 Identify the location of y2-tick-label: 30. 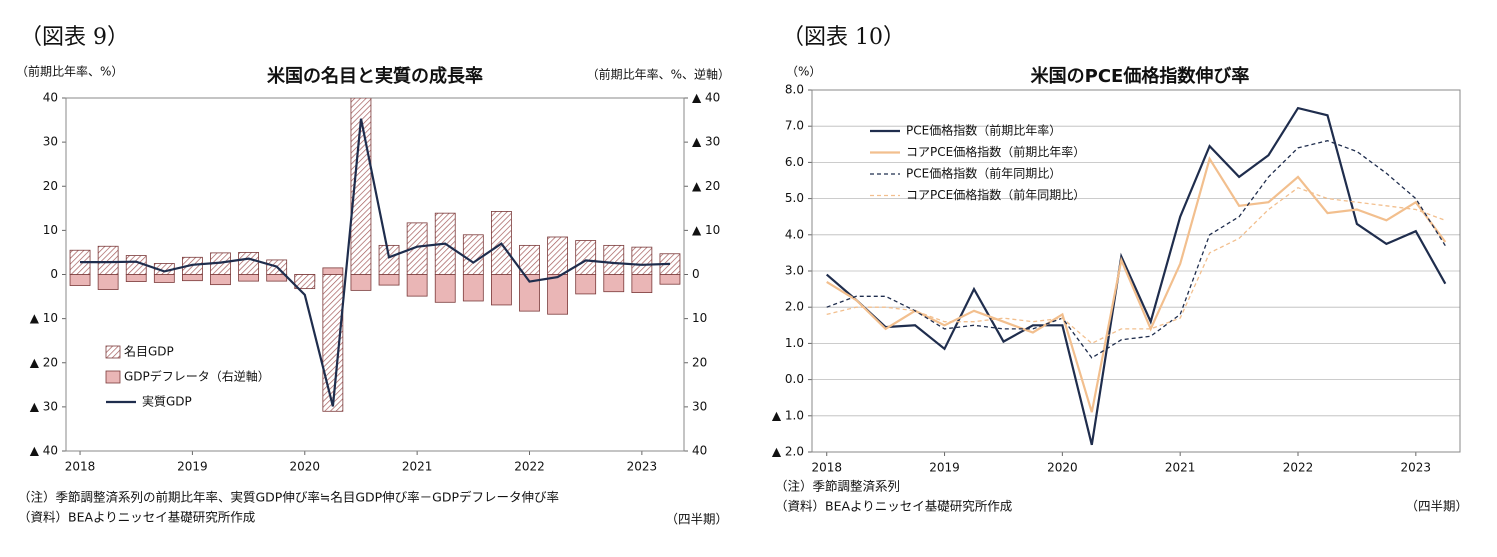
(699, 406).